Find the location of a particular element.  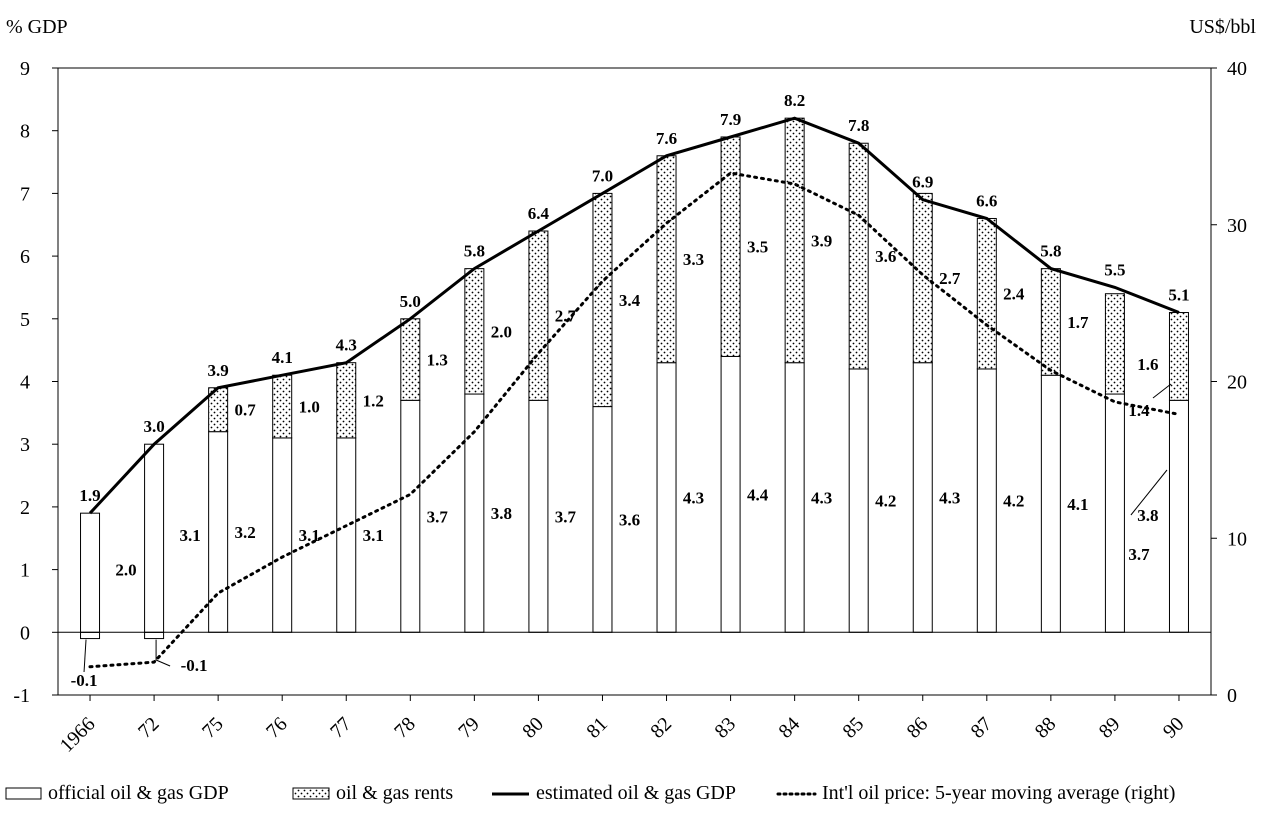

x-tick-label: 75 is located at coordinates (213, 728).